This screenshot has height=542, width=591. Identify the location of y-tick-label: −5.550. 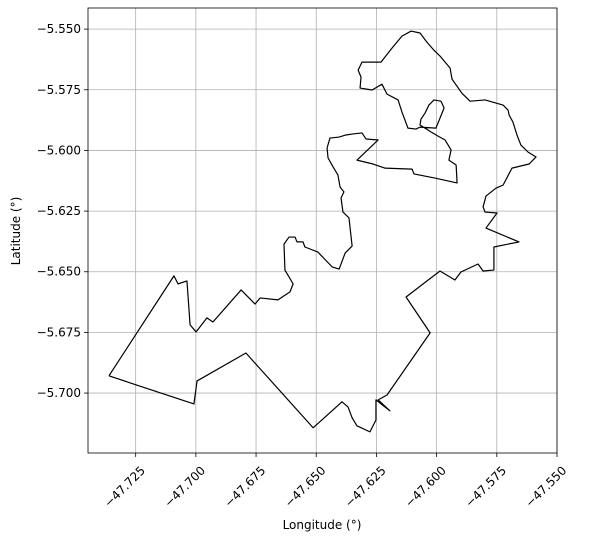
(59, 29).